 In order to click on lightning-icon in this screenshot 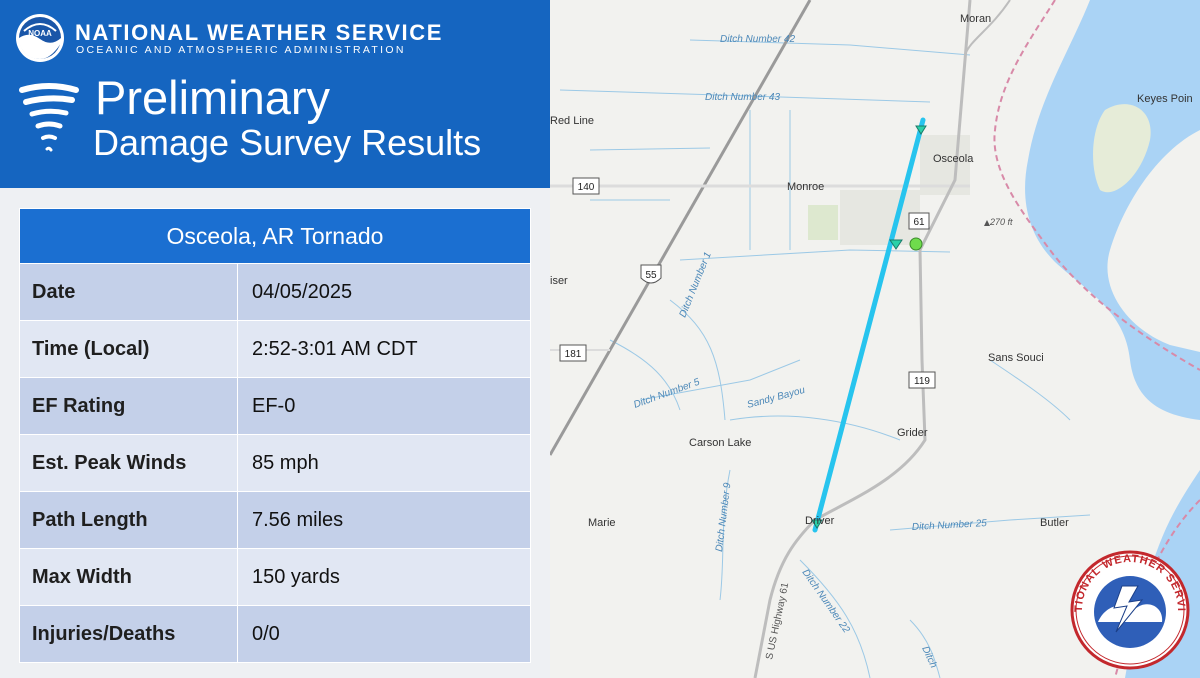, I will do `click(1128, 609)`.